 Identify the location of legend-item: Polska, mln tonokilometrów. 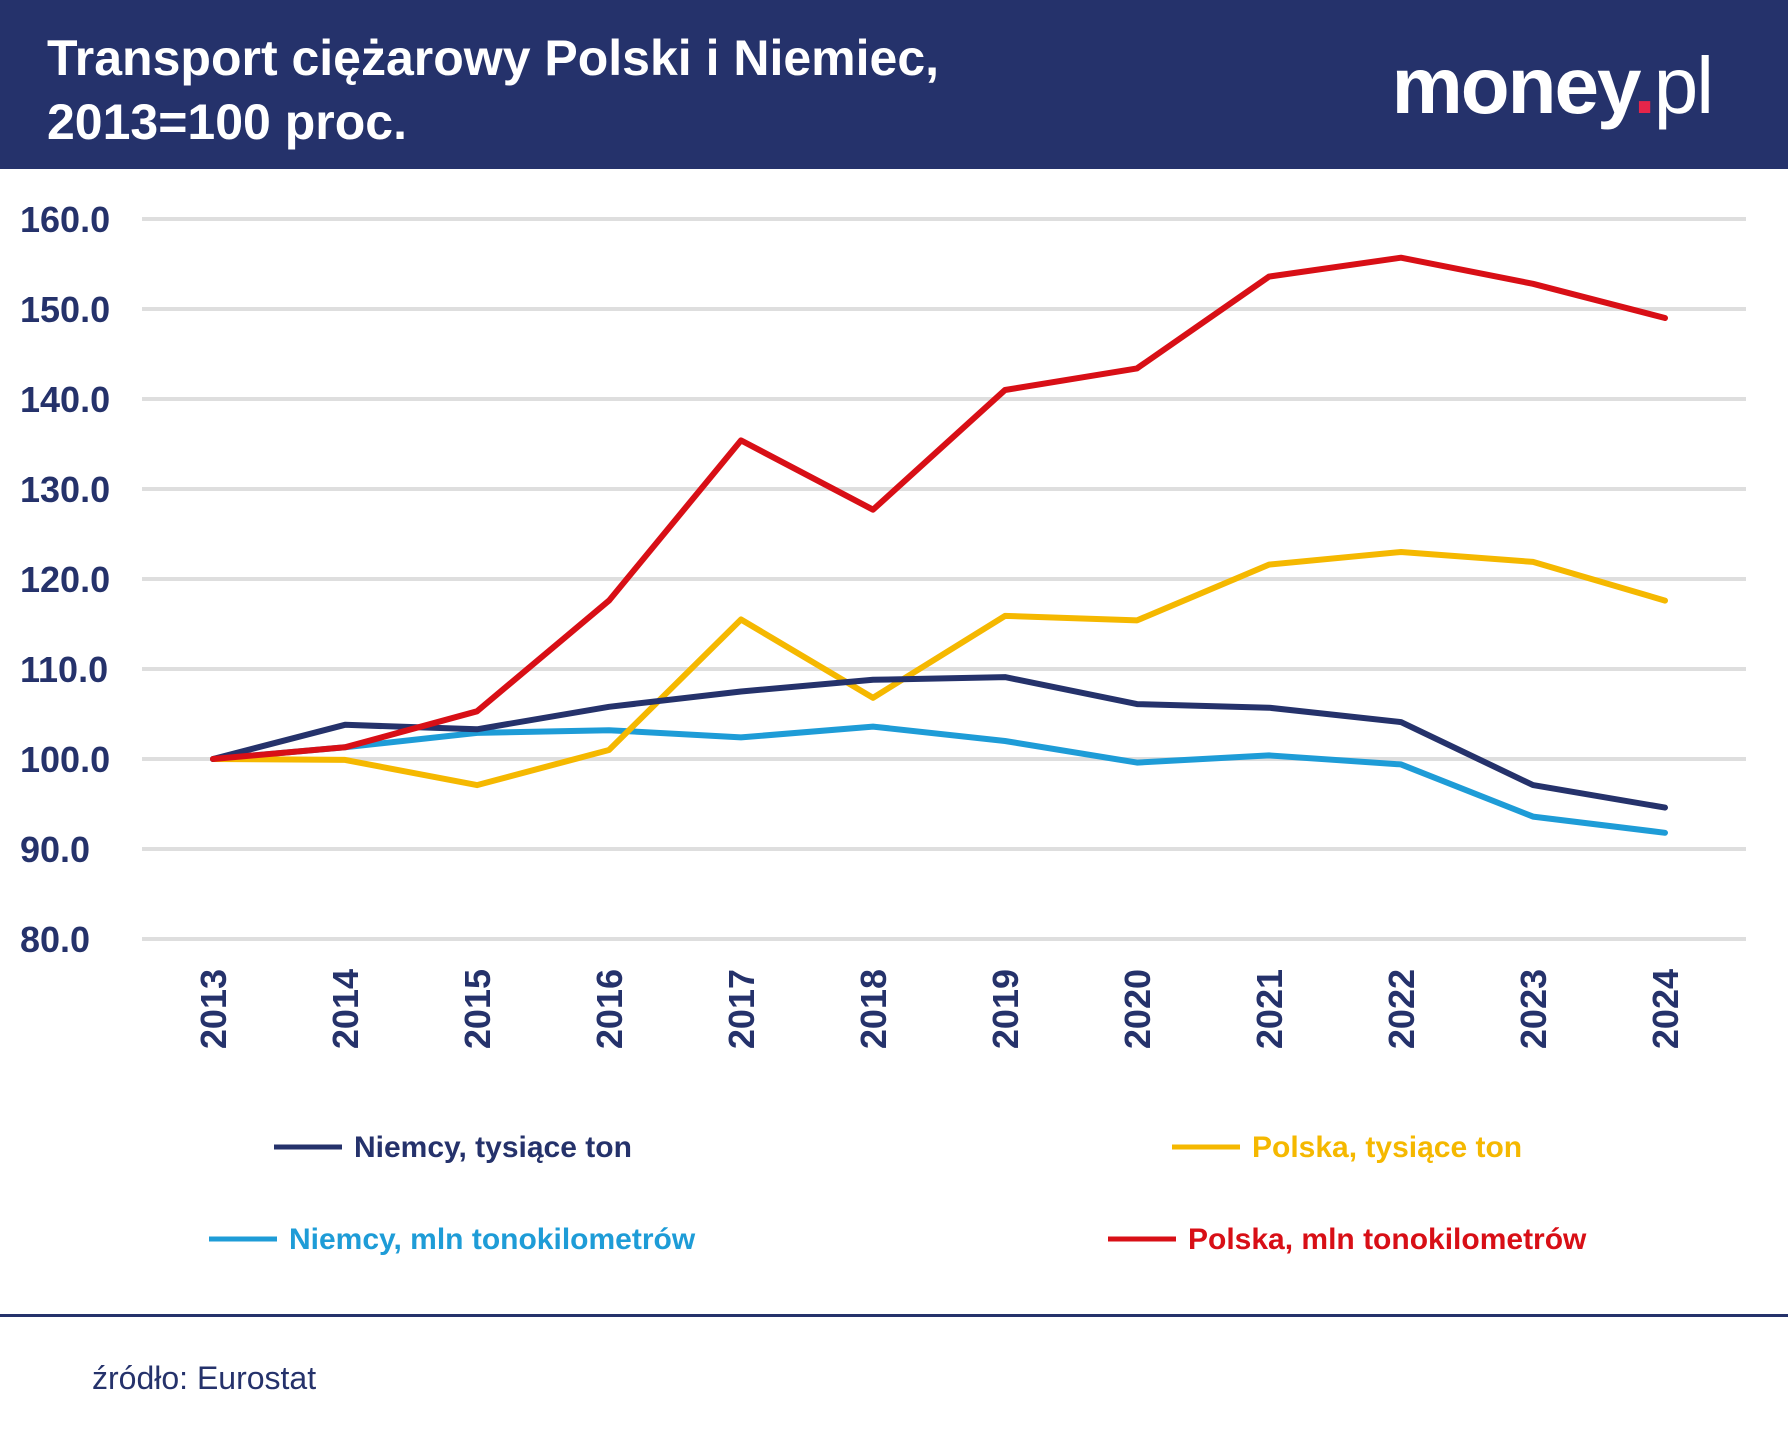
(1347, 1239).